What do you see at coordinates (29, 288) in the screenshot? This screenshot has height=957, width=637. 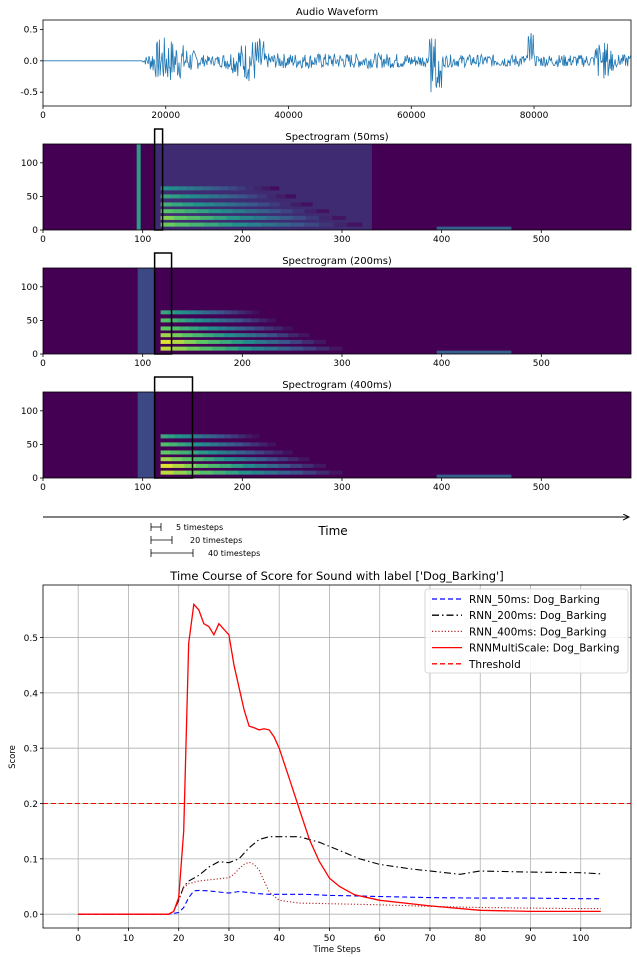 I see `spectrogram-y-tick-label: 100` at bounding box center [29, 288].